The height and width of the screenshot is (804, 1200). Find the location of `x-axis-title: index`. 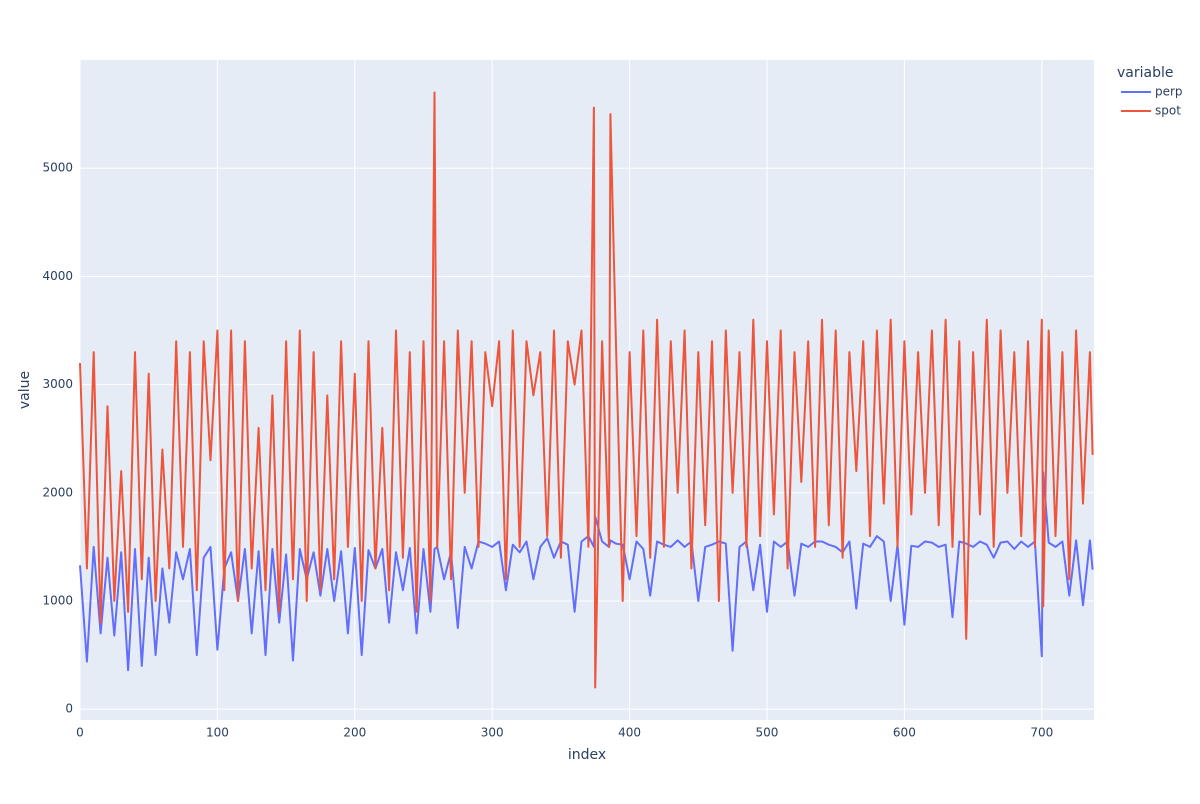

x-axis-title: index is located at coordinates (587, 755).